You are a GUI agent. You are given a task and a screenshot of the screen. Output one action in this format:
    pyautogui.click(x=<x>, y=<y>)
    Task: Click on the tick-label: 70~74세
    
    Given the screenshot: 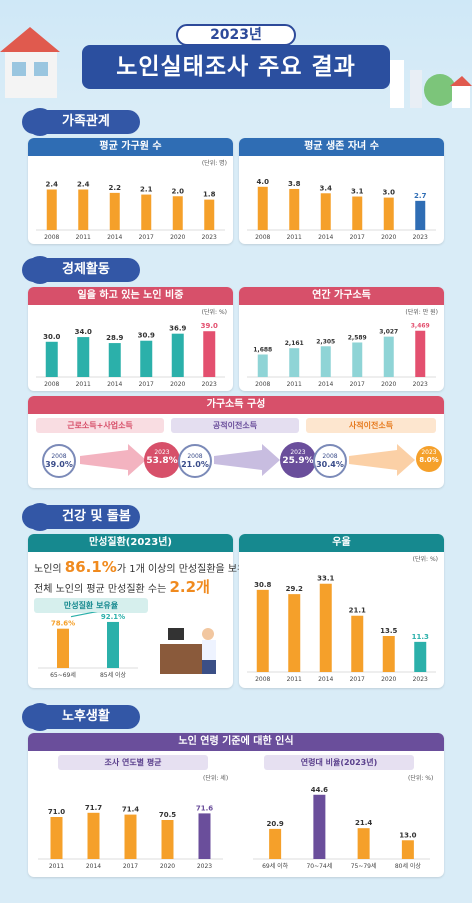 What is the action you would take?
    pyautogui.click(x=319, y=866)
    